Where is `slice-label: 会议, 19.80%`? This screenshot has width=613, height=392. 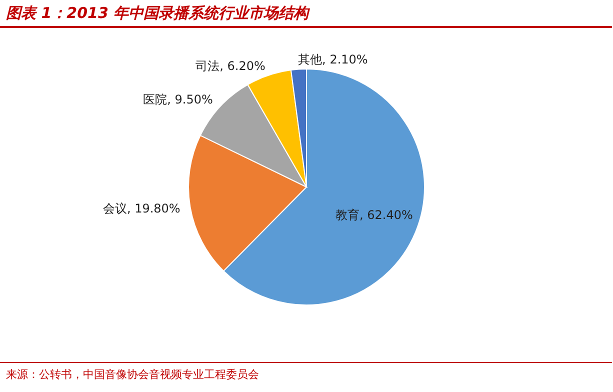
slice-label: 会议, 19.80% is located at coordinates (141, 209).